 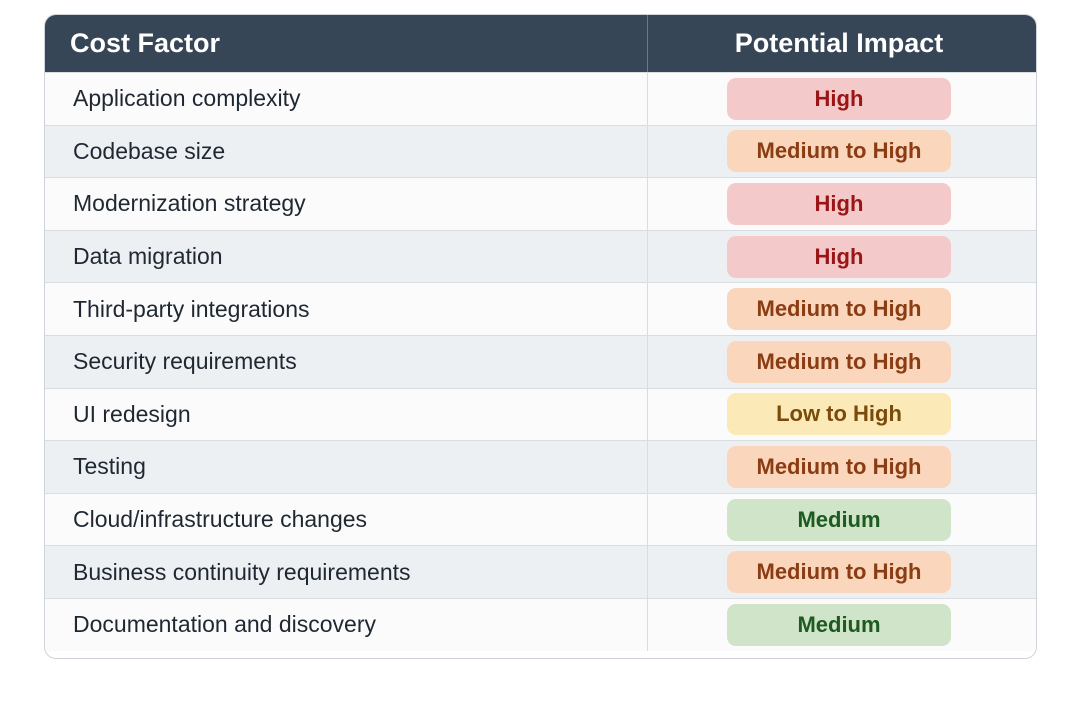 I want to click on cost-factor-cell: Documentation and discovery, so click(x=346, y=624).